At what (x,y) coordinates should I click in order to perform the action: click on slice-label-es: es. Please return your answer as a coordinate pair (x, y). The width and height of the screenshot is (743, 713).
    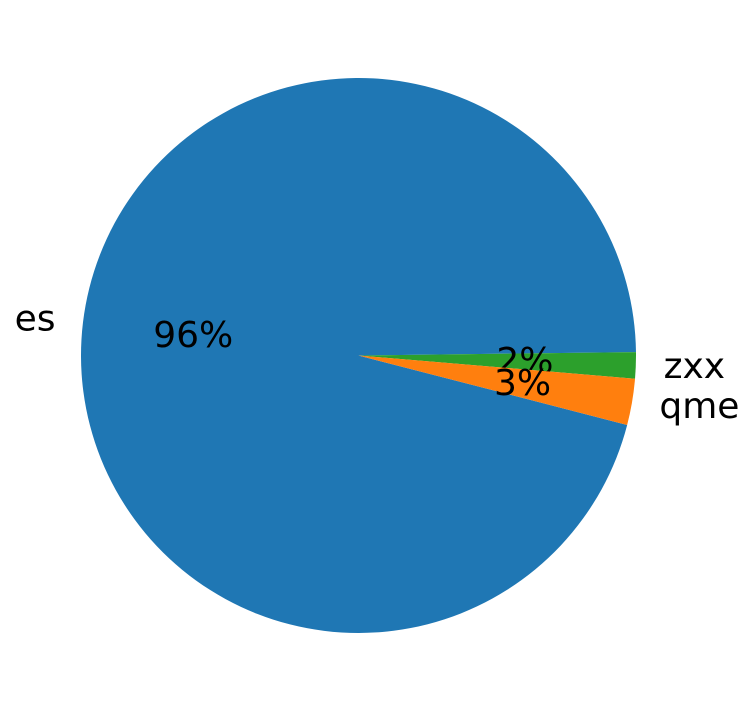
    Looking at the image, I should click on (35, 318).